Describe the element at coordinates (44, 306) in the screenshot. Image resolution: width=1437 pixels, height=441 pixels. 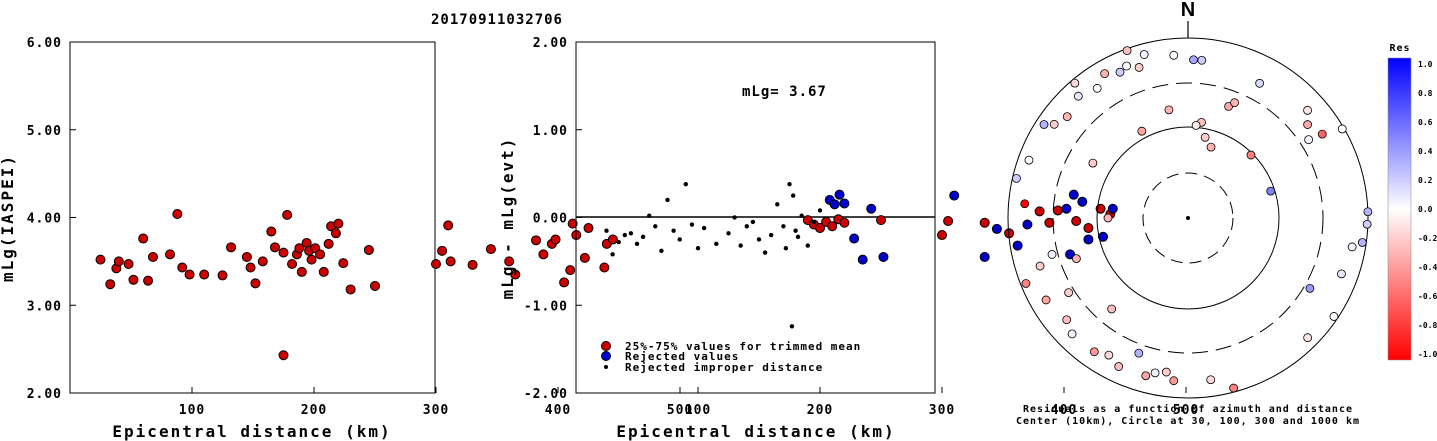
I see `y-tick-label: 3.00` at that location.